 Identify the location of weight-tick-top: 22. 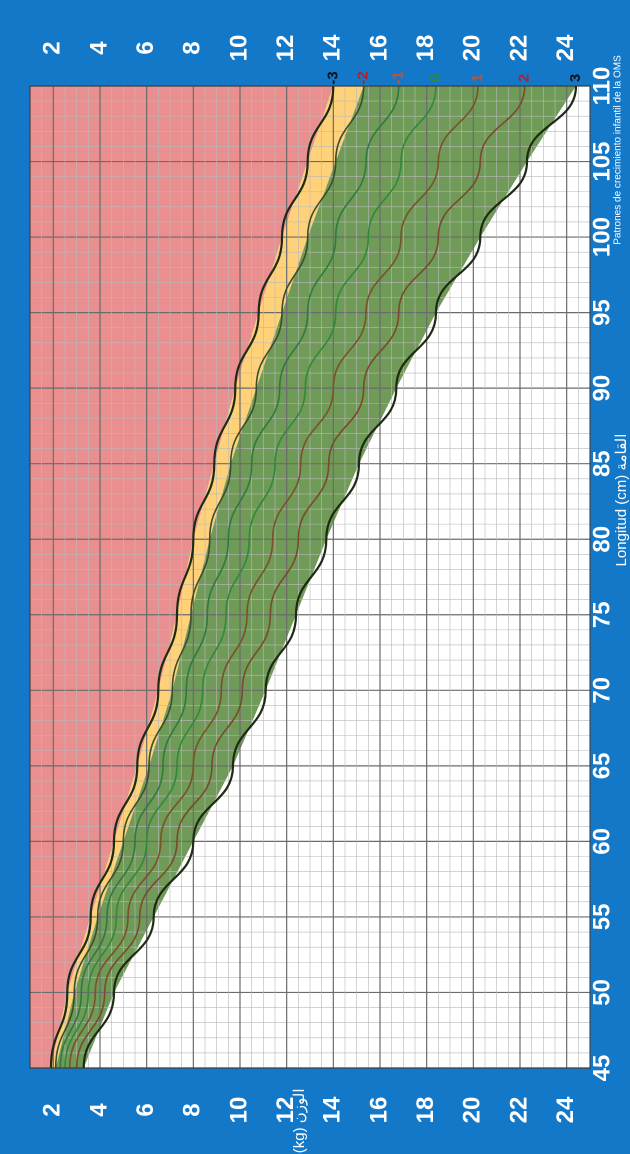
(518, 48).